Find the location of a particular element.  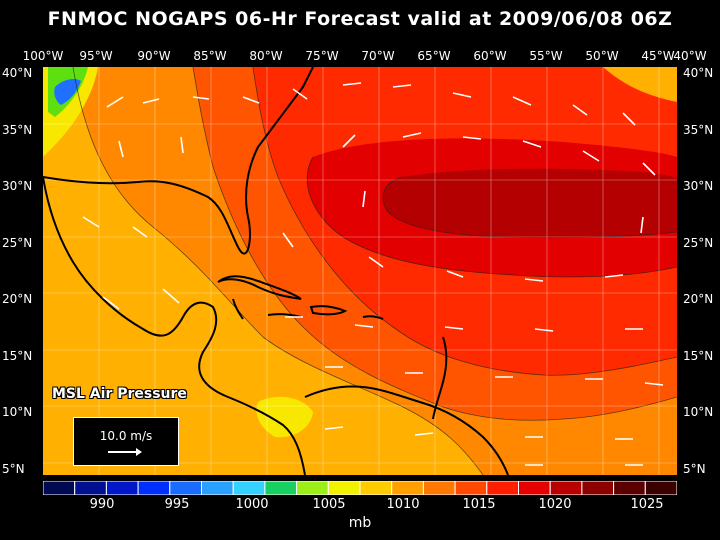

lon-label: 95°W is located at coordinates (96, 56).